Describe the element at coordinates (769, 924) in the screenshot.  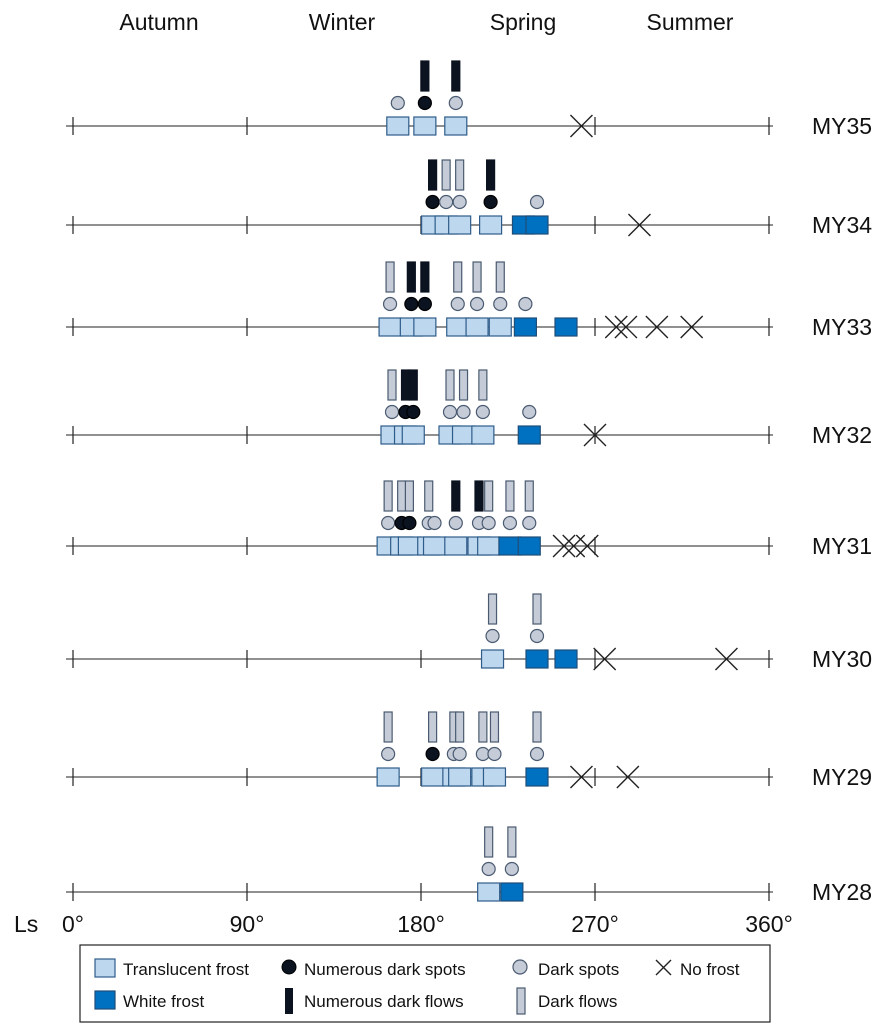
I see `x-tick-label: 360°` at that location.